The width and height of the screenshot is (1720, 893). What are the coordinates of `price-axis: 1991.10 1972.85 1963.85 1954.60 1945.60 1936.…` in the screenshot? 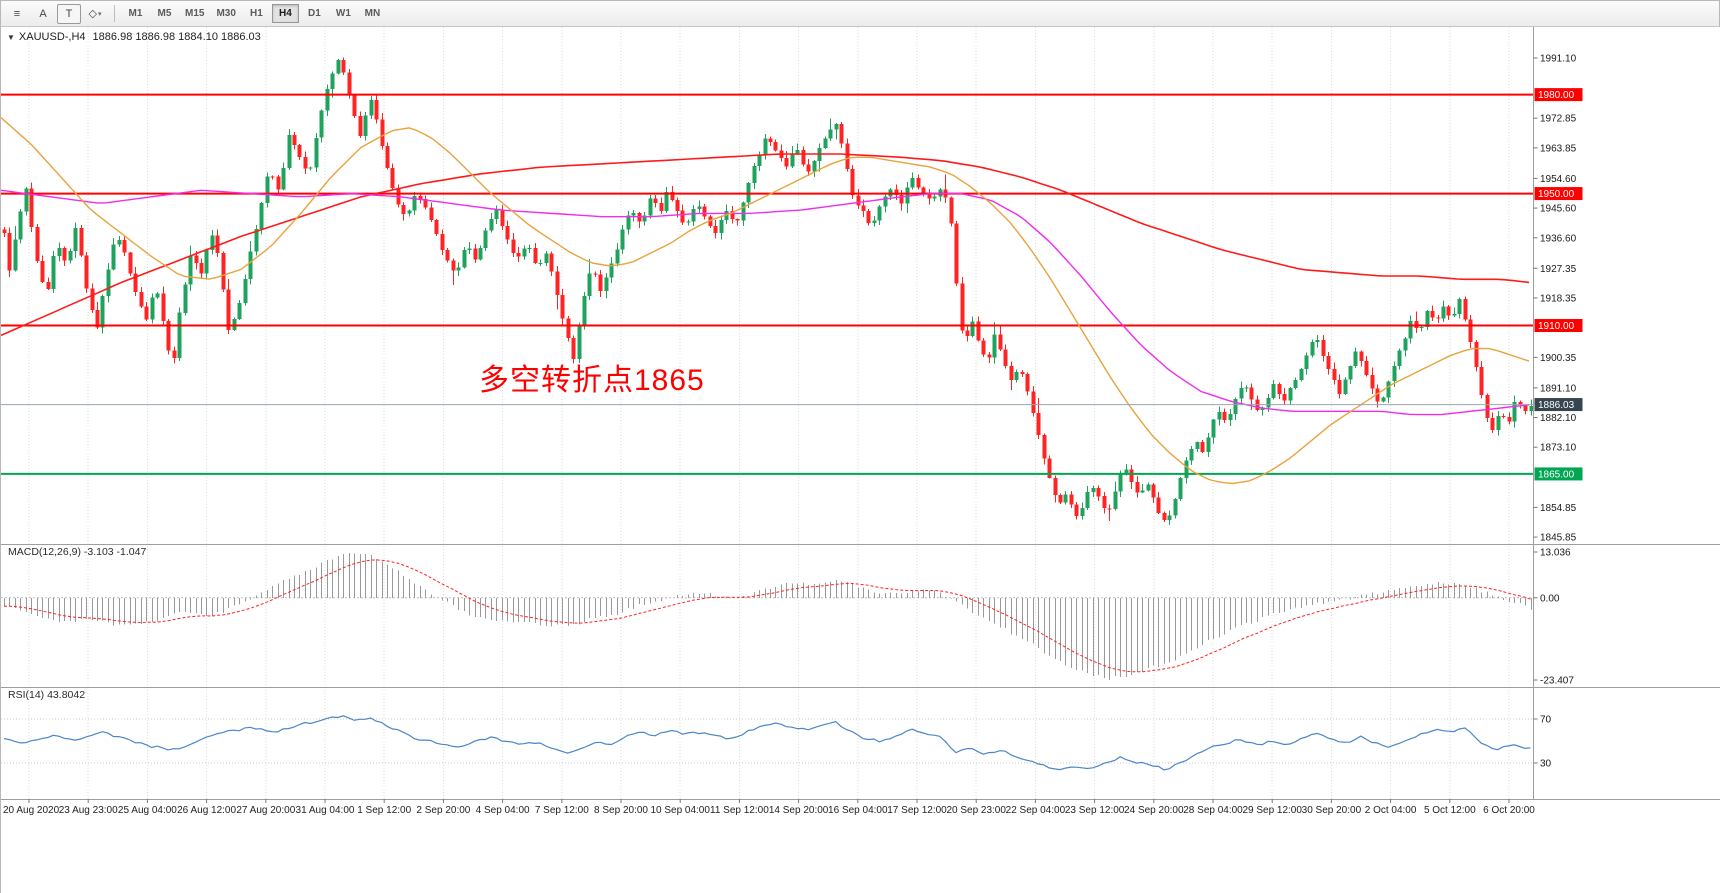 It's located at (1558, 299).